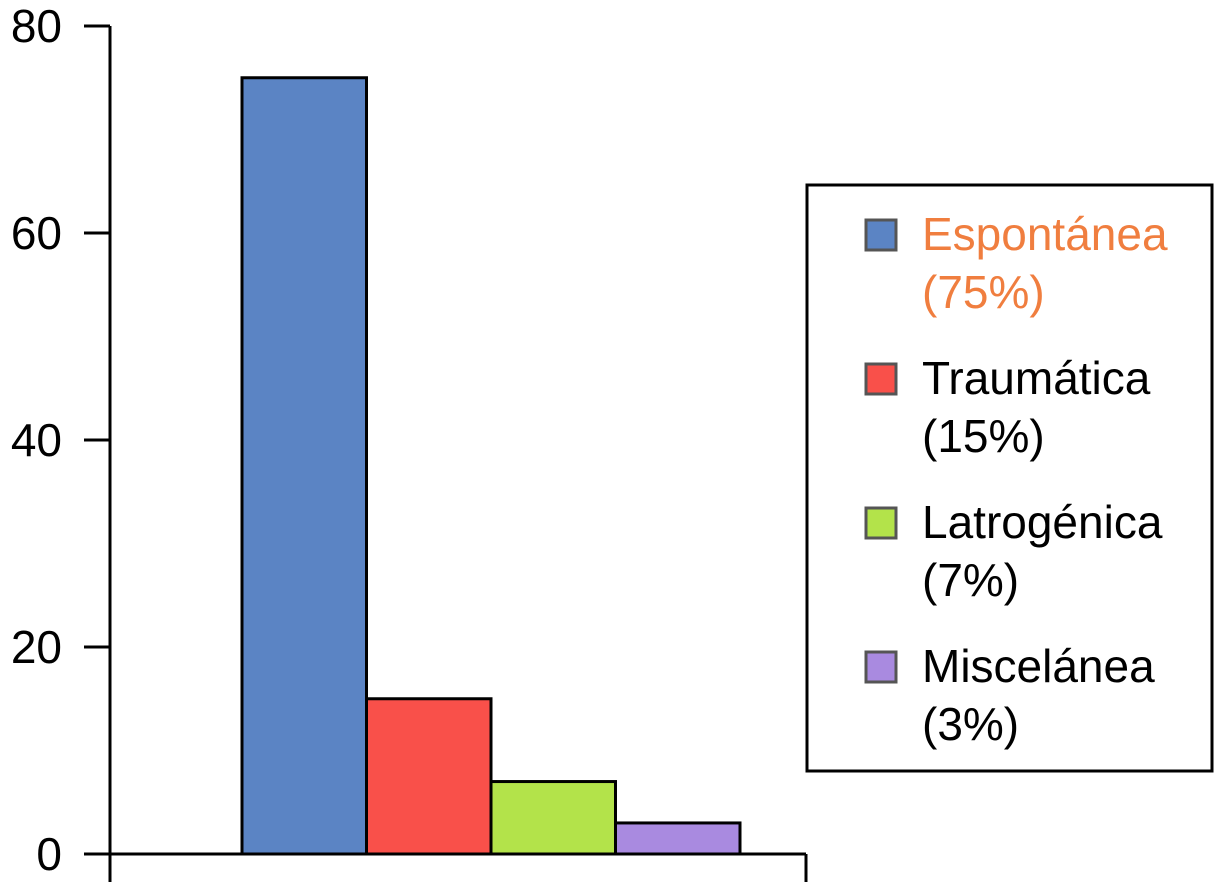 This screenshot has height=882, width=1214. What do you see at coordinates (970, 580) in the screenshot?
I see `legend-pct-3: (7%)` at bounding box center [970, 580].